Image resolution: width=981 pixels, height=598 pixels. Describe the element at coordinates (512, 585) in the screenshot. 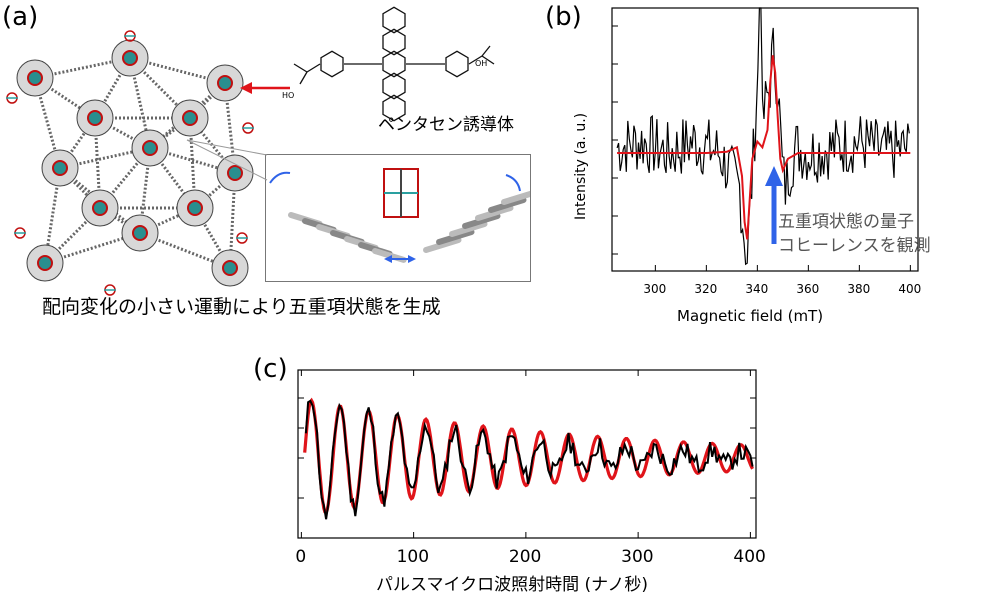

I see `x-axis-label: パルスマイクロ波照射時間 (ナノ秒)` at that location.